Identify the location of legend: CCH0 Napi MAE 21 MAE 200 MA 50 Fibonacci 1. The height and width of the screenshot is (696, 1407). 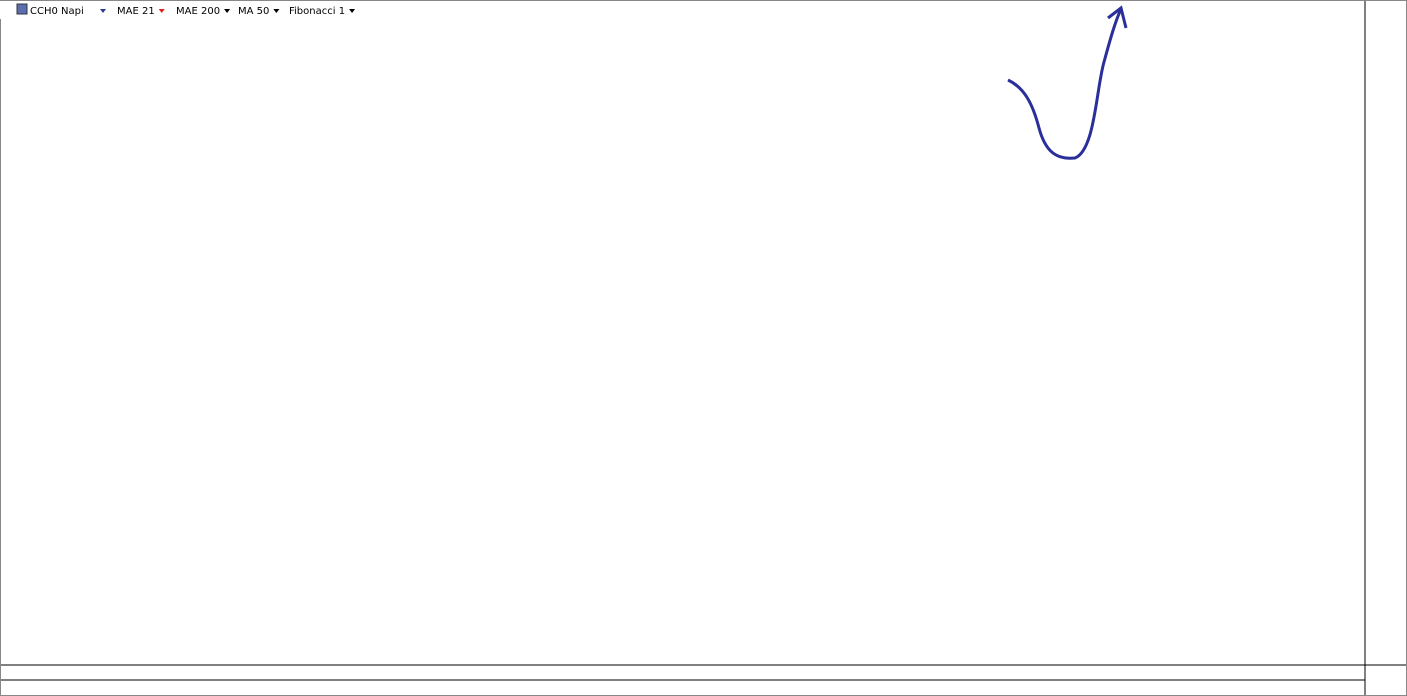
(180, 10).